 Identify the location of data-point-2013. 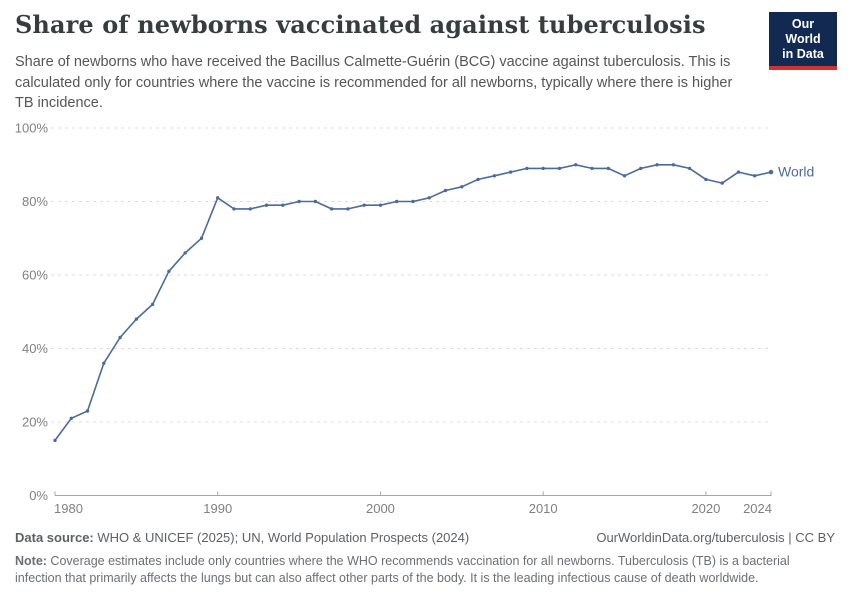
(592, 168).